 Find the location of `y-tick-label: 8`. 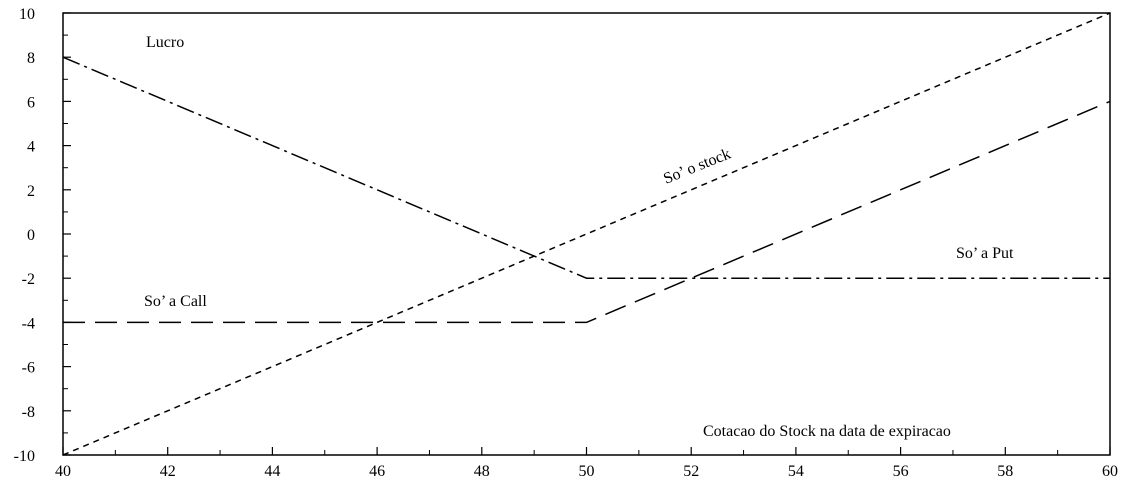

y-tick-label: 8 is located at coordinates (31, 58).